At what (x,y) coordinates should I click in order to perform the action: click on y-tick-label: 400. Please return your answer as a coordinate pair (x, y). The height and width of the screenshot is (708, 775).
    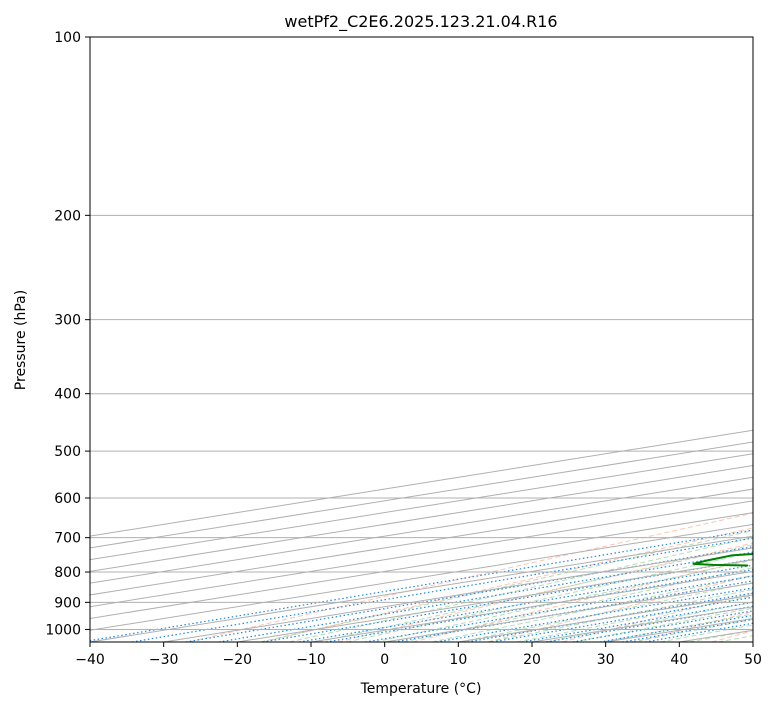
    Looking at the image, I should click on (67, 395).